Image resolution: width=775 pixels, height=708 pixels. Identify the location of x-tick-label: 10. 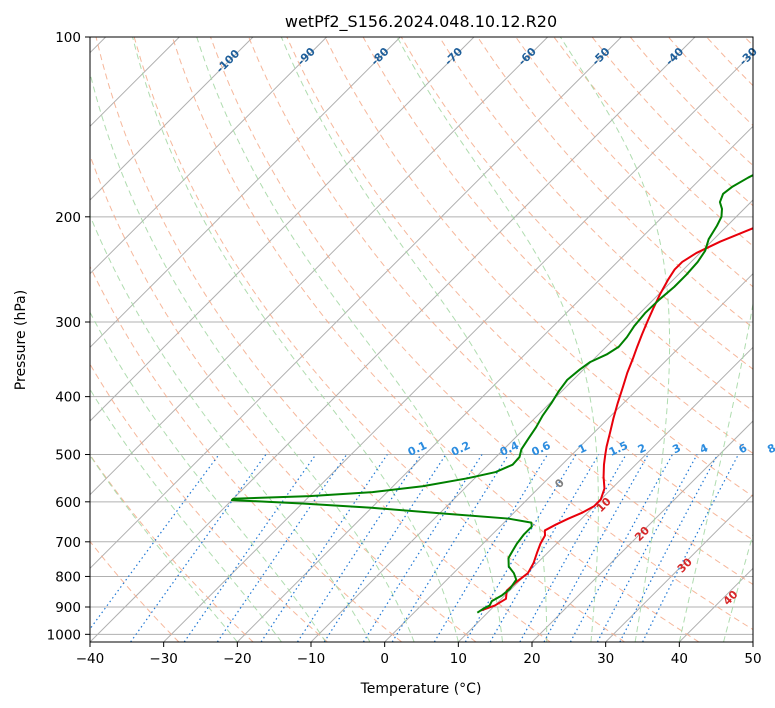
(458, 659).